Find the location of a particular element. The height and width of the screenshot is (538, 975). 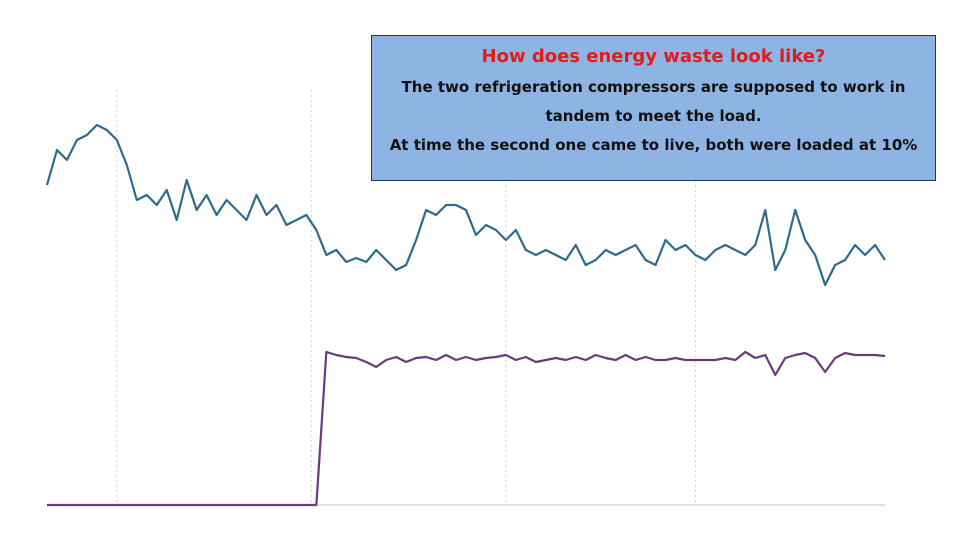

annotation-title: How does energy waste look like? is located at coordinates (653, 56).